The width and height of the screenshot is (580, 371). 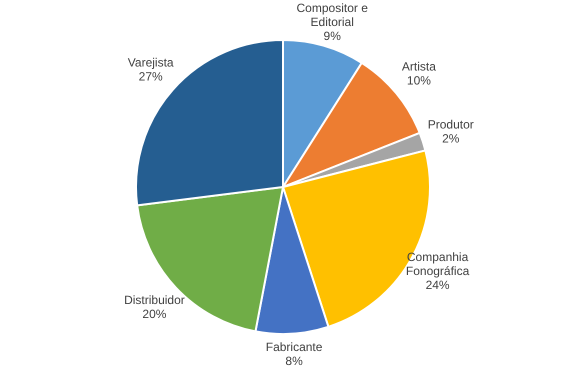 What do you see at coordinates (332, 15) in the screenshot?
I see `slice-label: Compositor e Editorial` at bounding box center [332, 15].